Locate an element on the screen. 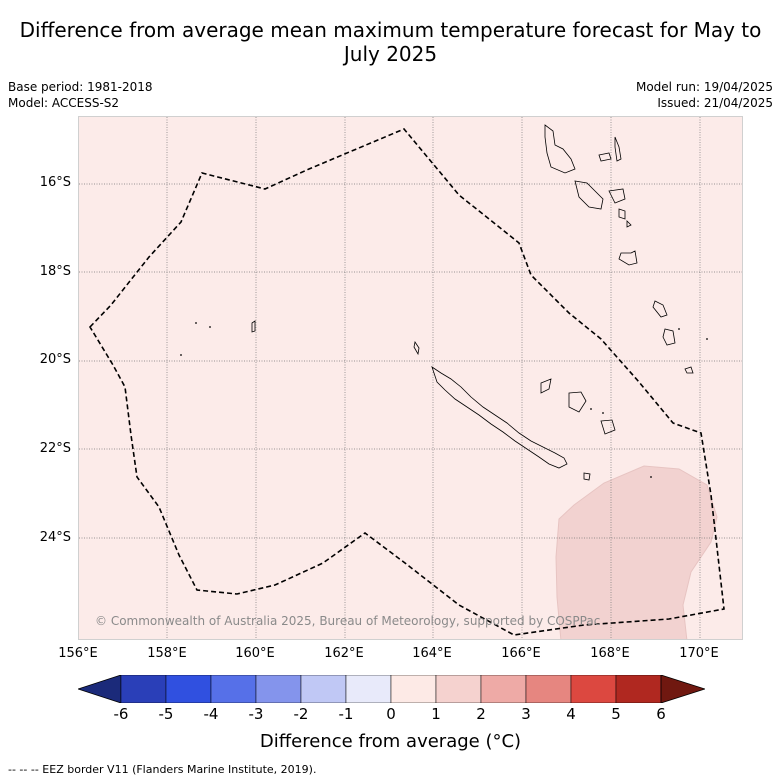 The width and height of the screenshot is (781, 781). vanuatu-islands is located at coordinates (619, 249).